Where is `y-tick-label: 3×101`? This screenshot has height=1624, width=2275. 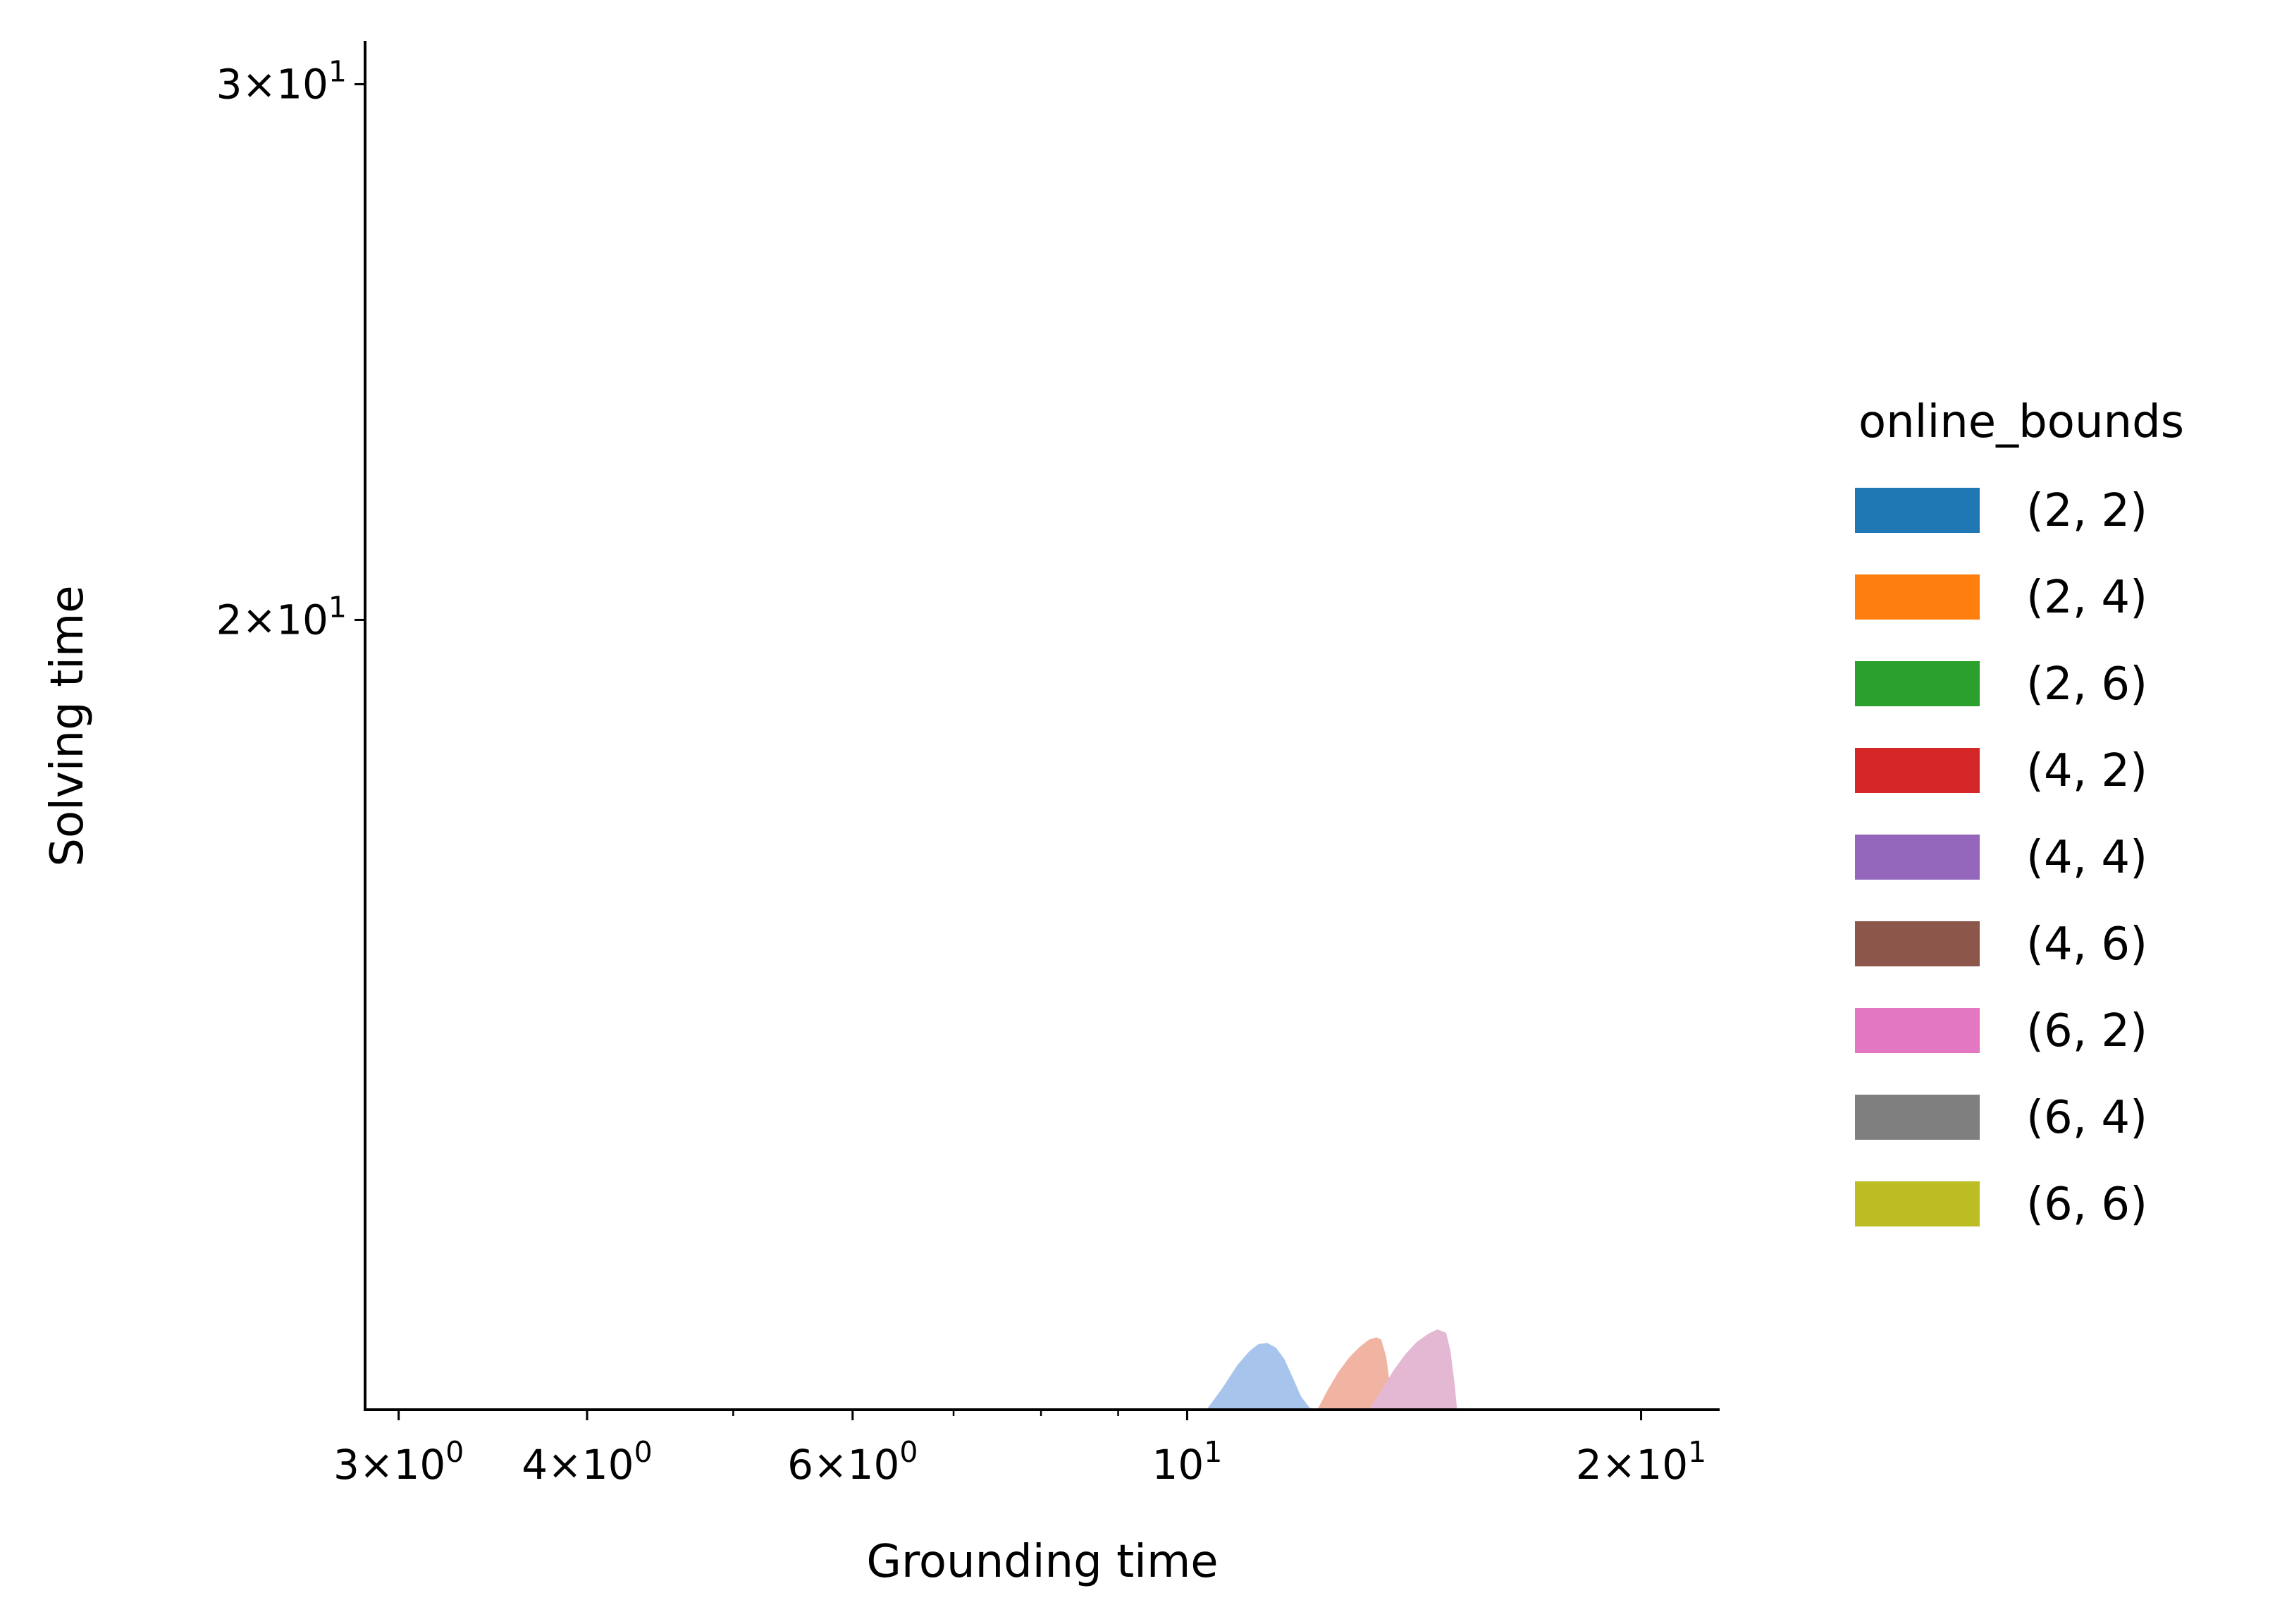
y-tick-label: 3×101 is located at coordinates (281, 81).